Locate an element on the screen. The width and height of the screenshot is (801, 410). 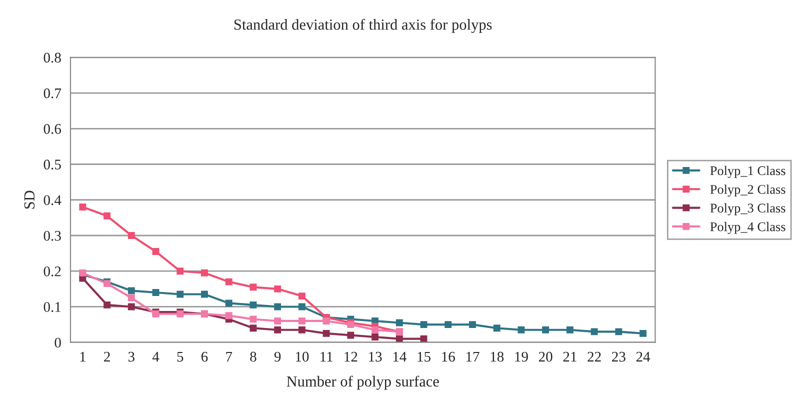
chart-title: Standard deviation of third axis for polyps is located at coordinates (363, 25).